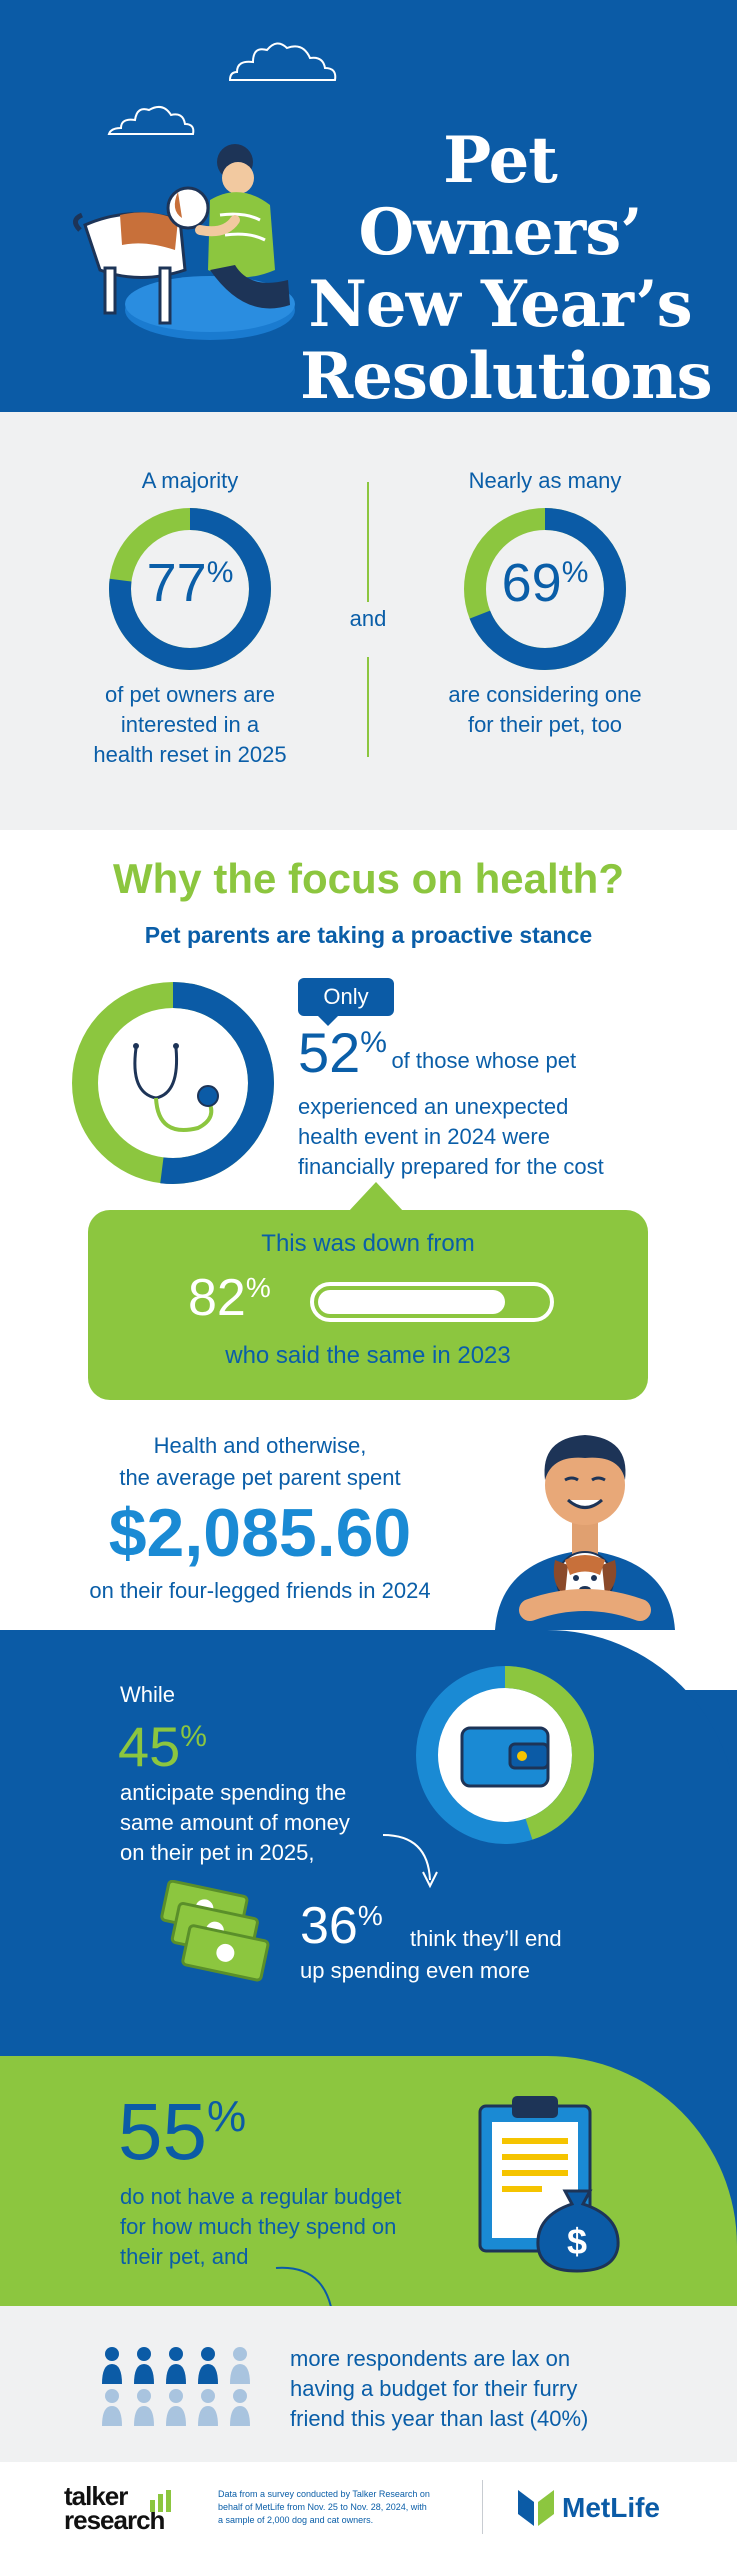 This screenshot has height=2560, width=737. I want to click on section-heading: Why the focus on health?, so click(368, 878).